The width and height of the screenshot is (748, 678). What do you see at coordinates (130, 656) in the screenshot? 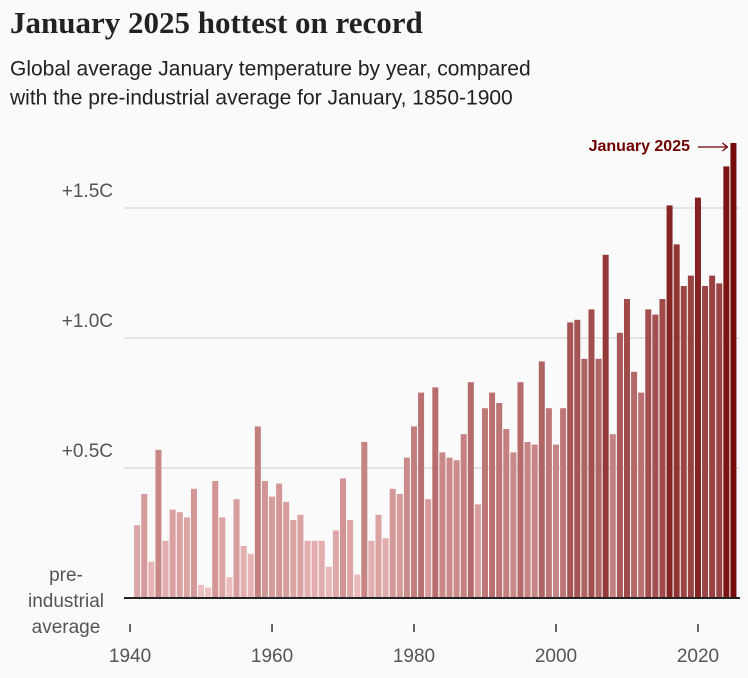
I see `x-tick-label: 1940` at bounding box center [130, 656].